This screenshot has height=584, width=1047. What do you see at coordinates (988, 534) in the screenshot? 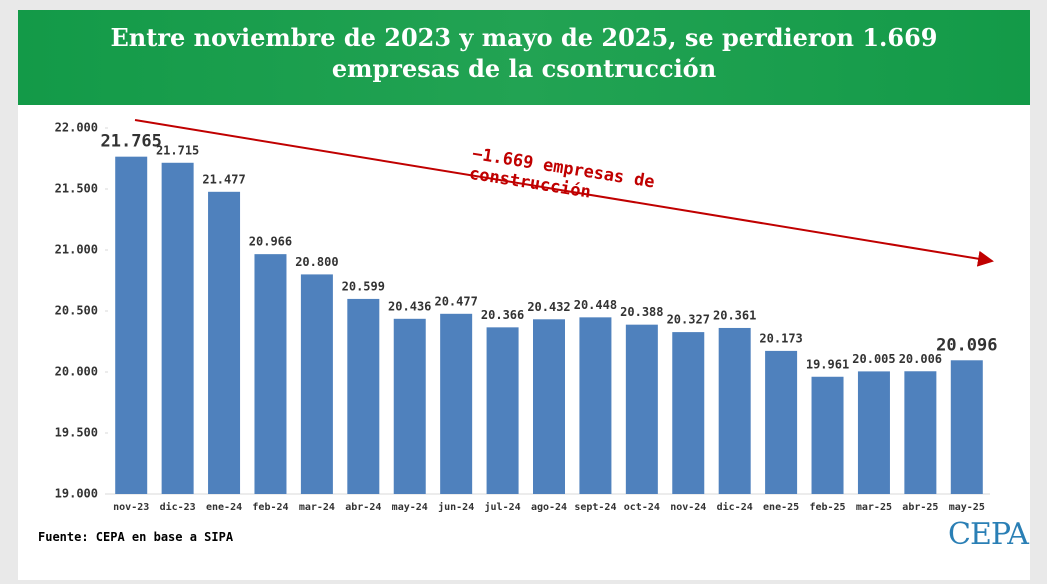
I see `logo: CEPA` at bounding box center [988, 534].